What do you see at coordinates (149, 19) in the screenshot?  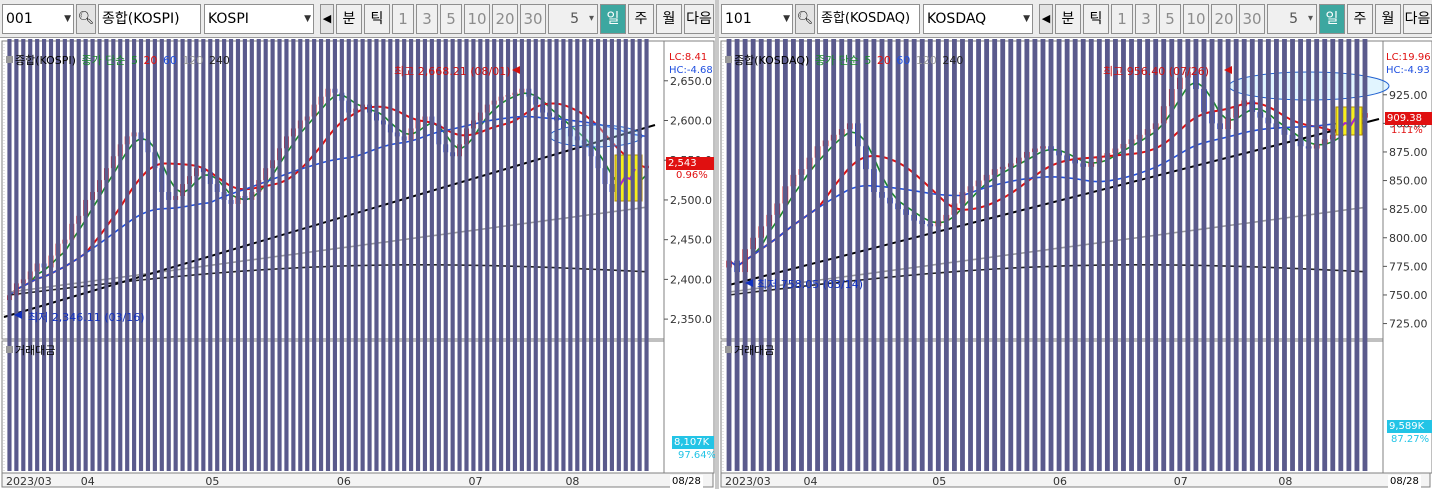 I see `market-field: 종합(KOSPI)` at bounding box center [149, 19].